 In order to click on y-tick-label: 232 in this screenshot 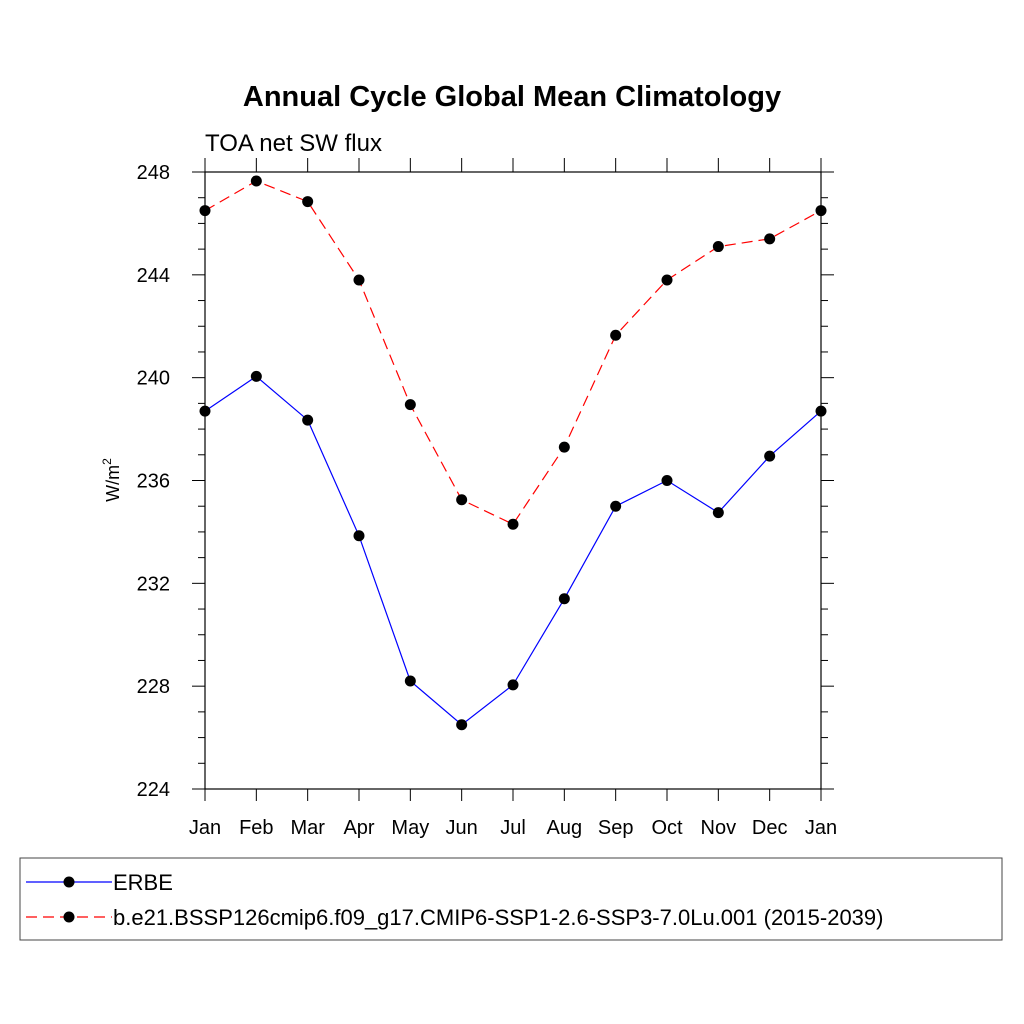, I will do `click(153, 584)`.